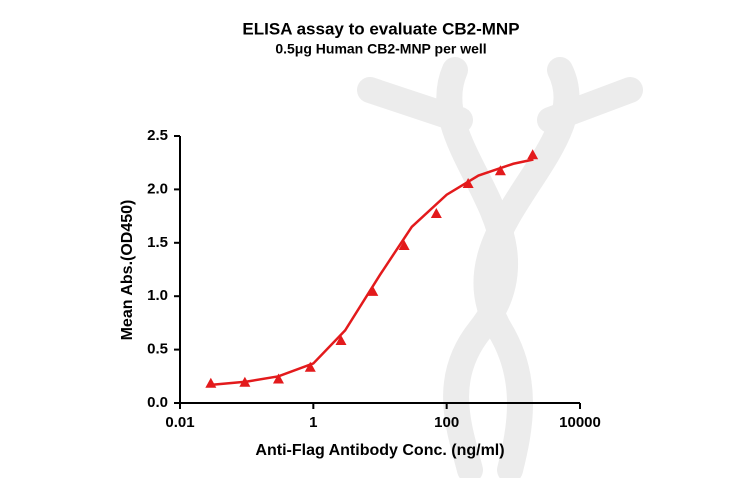 The height and width of the screenshot is (478, 730). What do you see at coordinates (446, 422) in the screenshot?
I see `x-tick-label: 100` at bounding box center [446, 422].